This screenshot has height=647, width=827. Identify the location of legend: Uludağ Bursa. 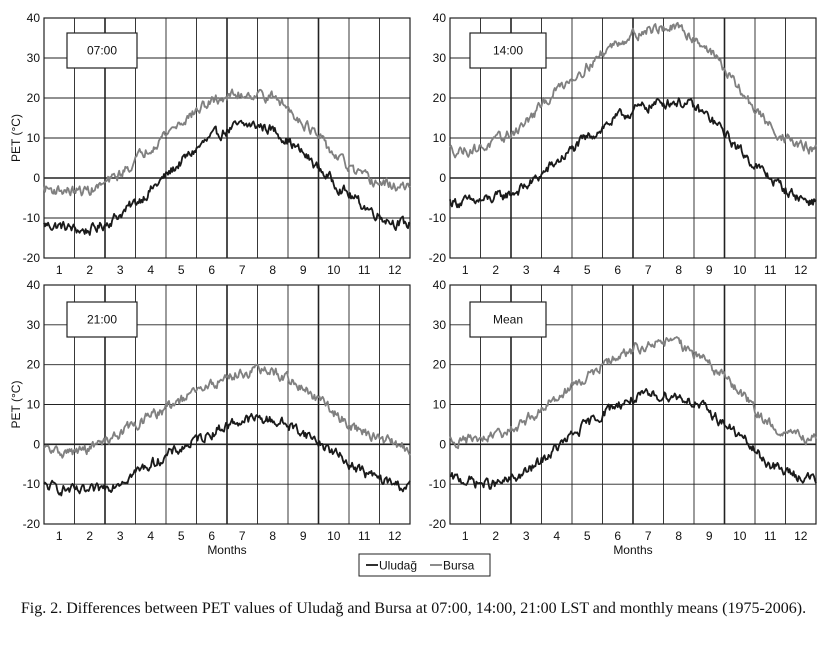
(424, 565).